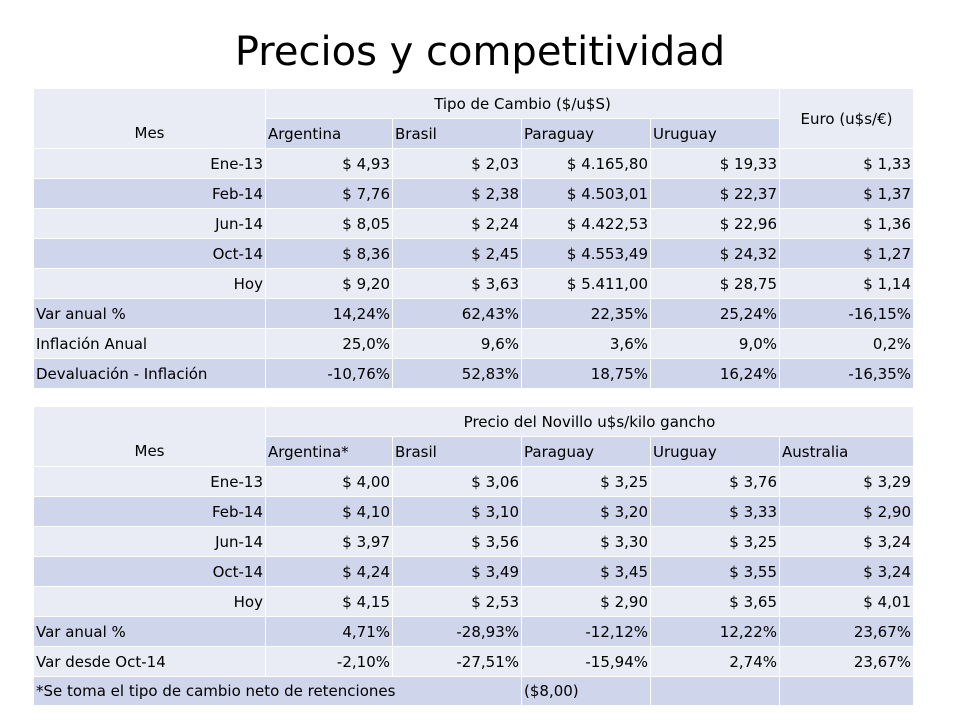  I want to click on column-header: Brasil, so click(457, 451).